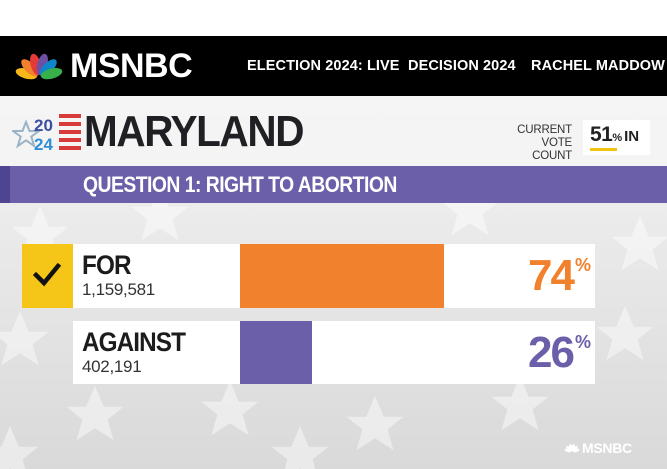  What do you see at coordinates (112, 366) in the screenshot?
I see `choice-votes: 402,191` at bounding box center [112, 366].